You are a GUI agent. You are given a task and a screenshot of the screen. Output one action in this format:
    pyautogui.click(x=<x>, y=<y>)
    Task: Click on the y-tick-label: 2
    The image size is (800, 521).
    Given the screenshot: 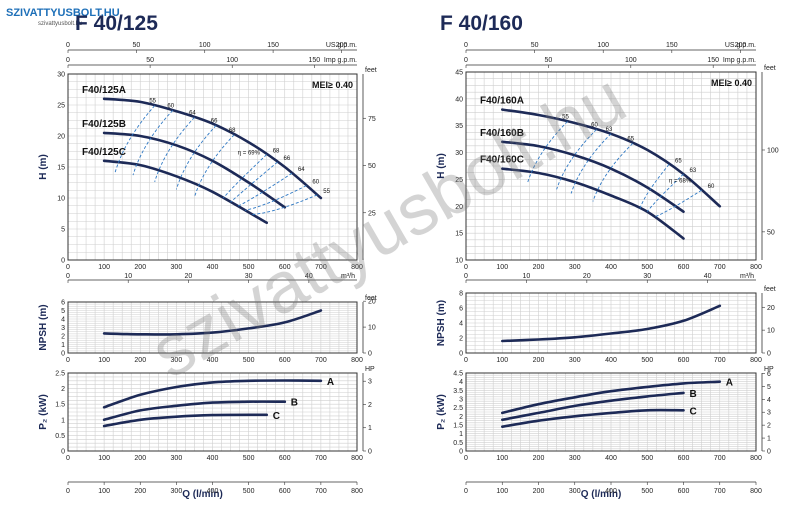 What is the action you would take?
    pyautogui.click(x=63, y=337)
    